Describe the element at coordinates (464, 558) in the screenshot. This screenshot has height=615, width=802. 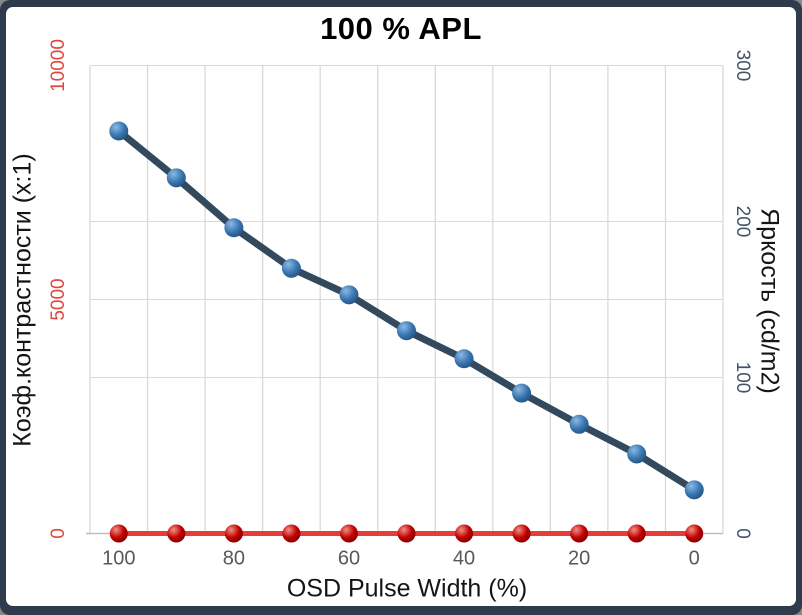
I see `x-axis-tick-label: 40` at that location.